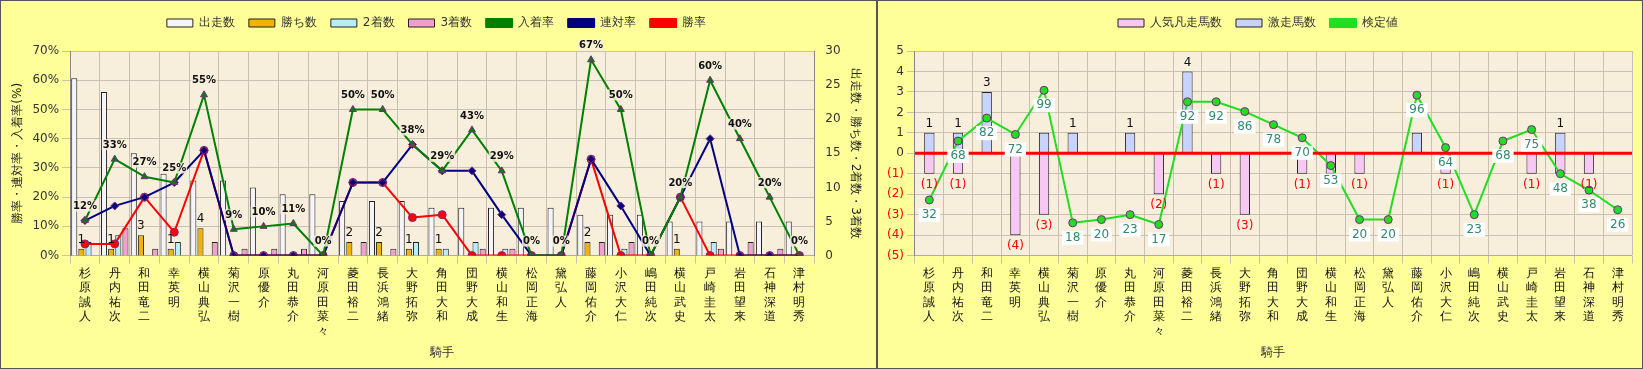  I want to click on data-label: (4), so click(1015, 245).